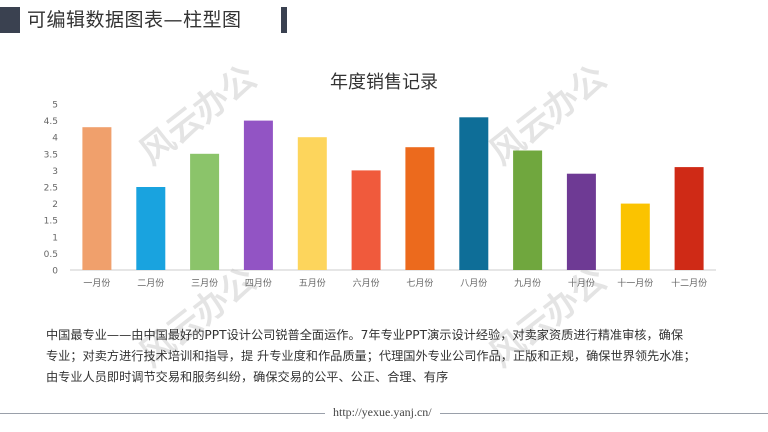  Describe the element at coordinates (96, 283) in the screenshot. I see `x-tick-label: 一月份` at that location.